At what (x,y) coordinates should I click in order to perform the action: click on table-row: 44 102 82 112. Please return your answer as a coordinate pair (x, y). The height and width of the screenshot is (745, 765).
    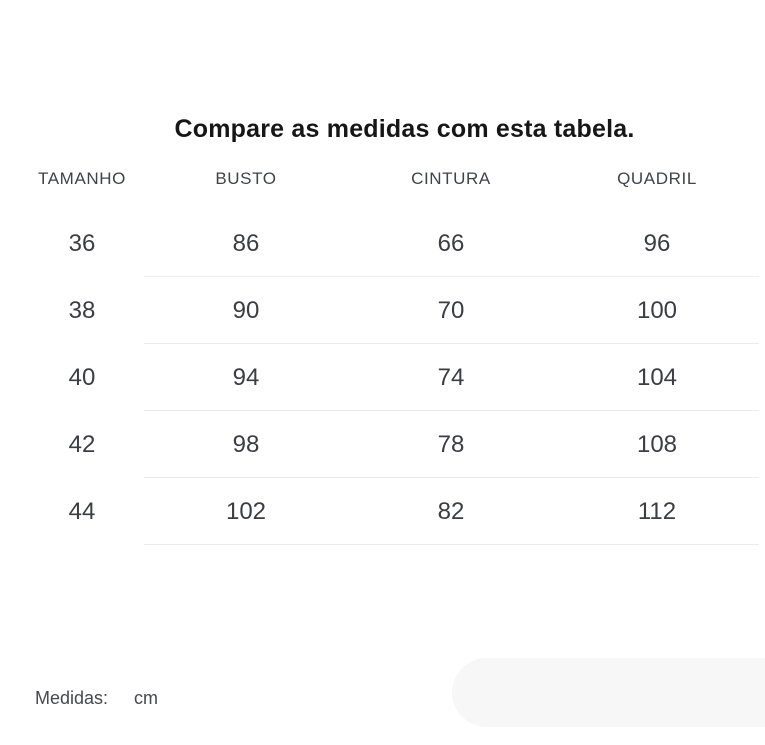
    Looking at the image, I should click on (382, 511).